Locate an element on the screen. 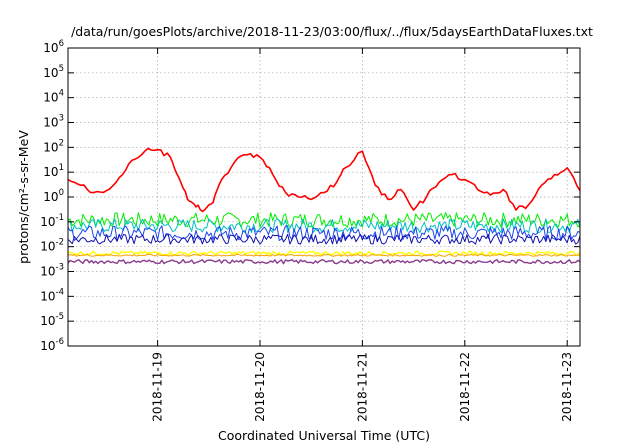 The width and height of the screenshot is (640, 448). y-tick-label: 10¹ is located at coordinates (53, 171).